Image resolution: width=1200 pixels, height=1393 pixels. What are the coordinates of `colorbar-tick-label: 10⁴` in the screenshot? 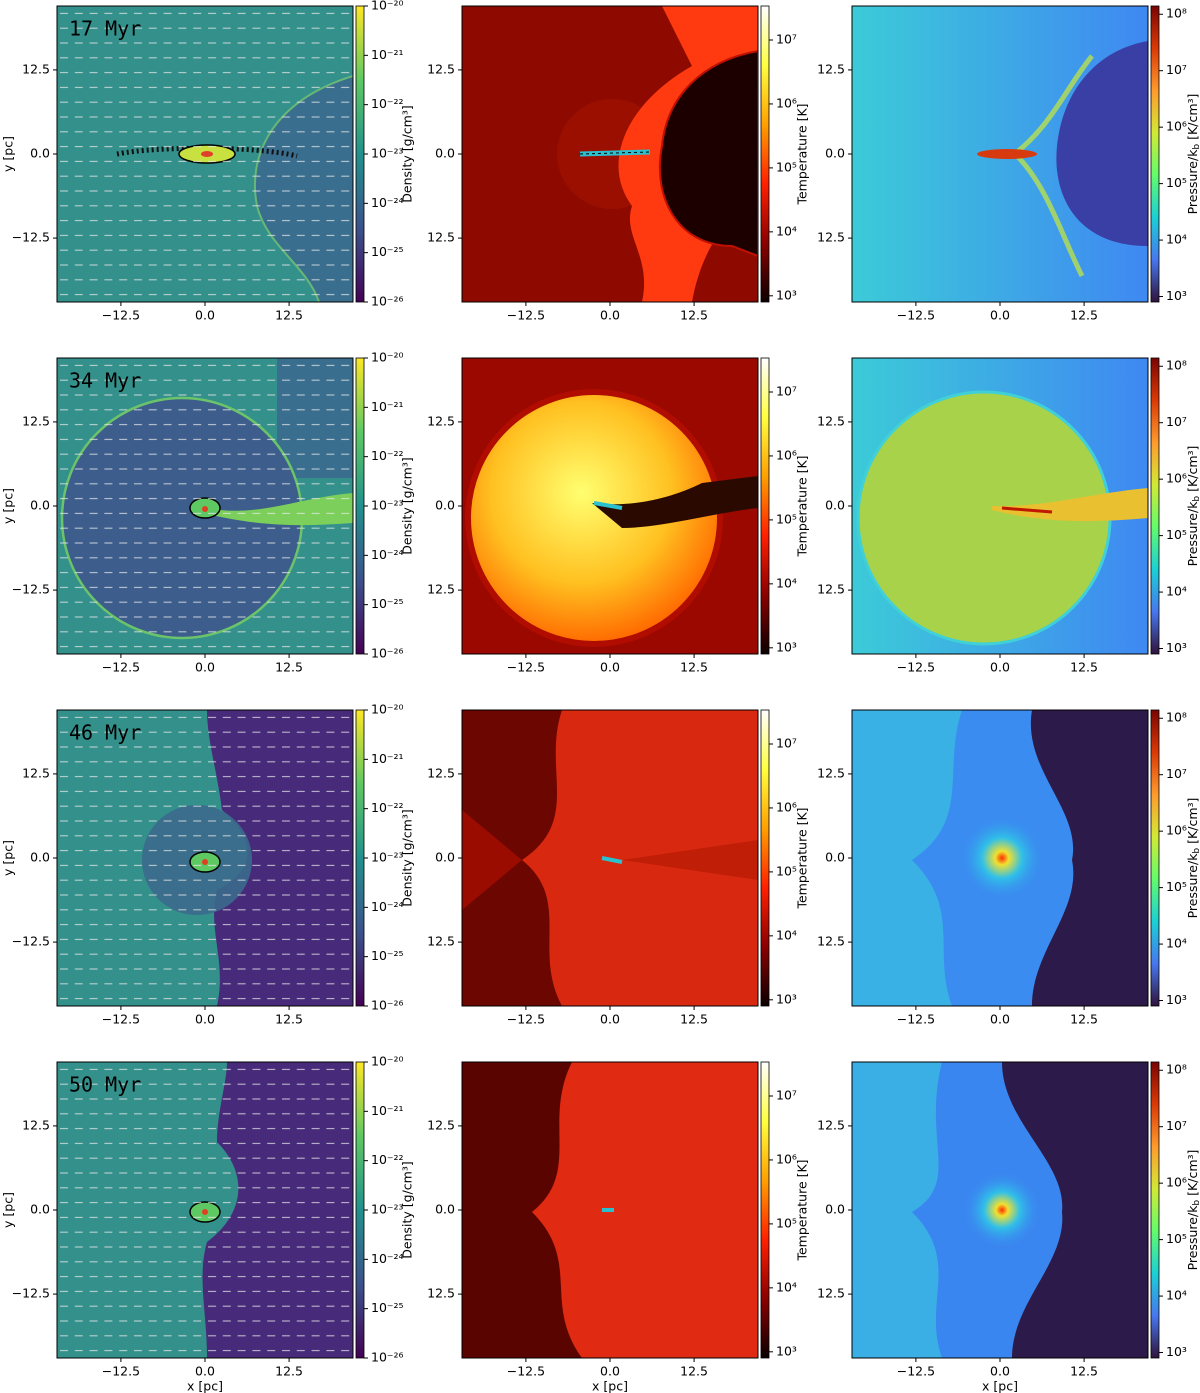 It's located at (786, 1286).